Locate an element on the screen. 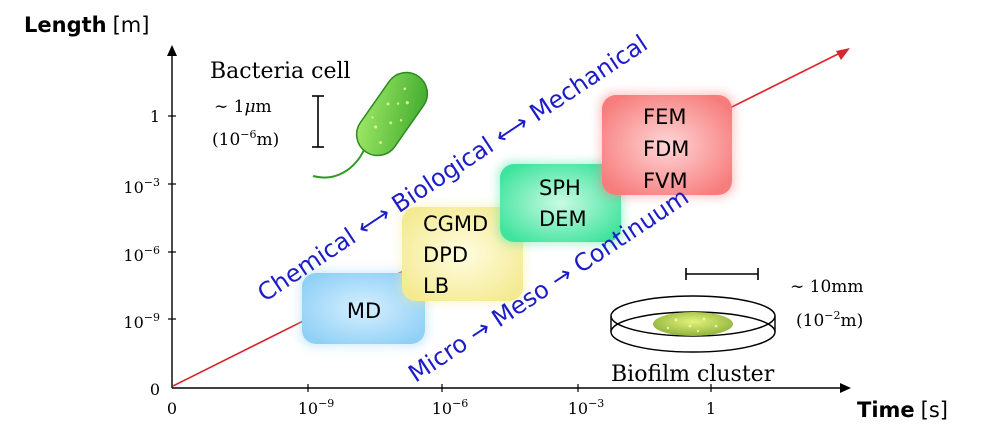  x-axis-title: Time [s] is located at coordinates (902, 410).